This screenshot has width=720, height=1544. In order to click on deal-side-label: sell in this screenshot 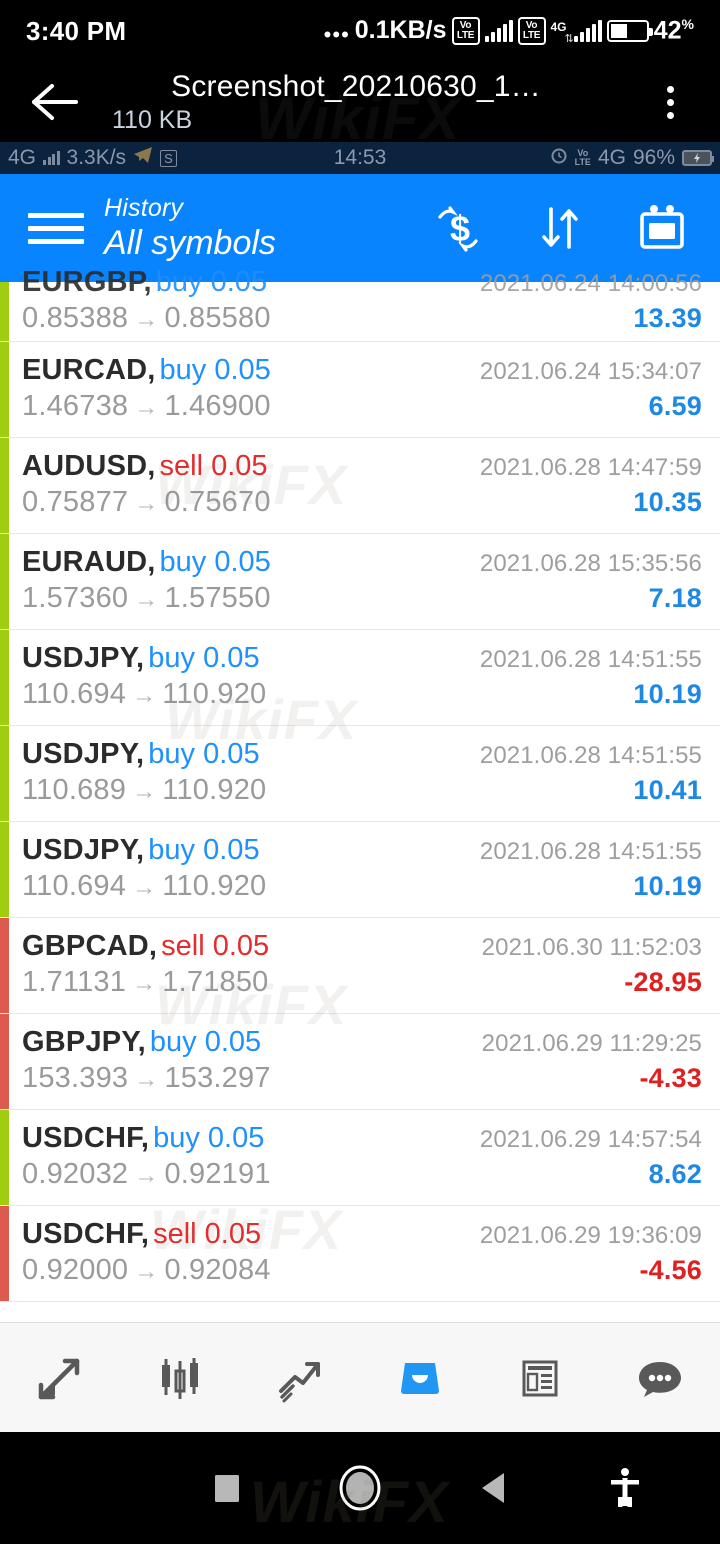, I will do `click(183, 946)`.